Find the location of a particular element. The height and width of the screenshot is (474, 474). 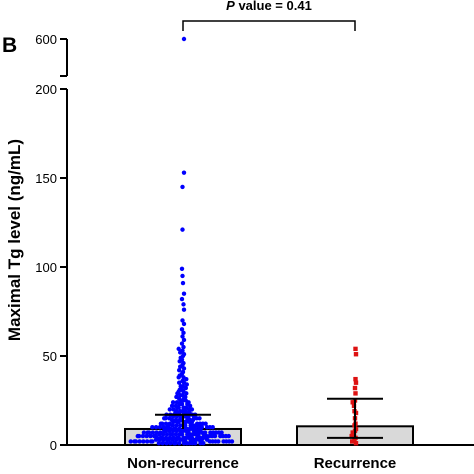

y-tick-label: 200 is located at coordinates (46, 89).